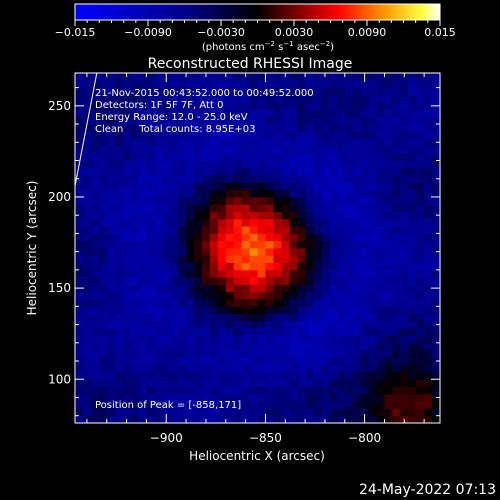  What do you see at coordinates (427, 490) in the screenshot?
I see `footer-timestamp: 24-May-2022 07:13` at bounding box center [427, 490].